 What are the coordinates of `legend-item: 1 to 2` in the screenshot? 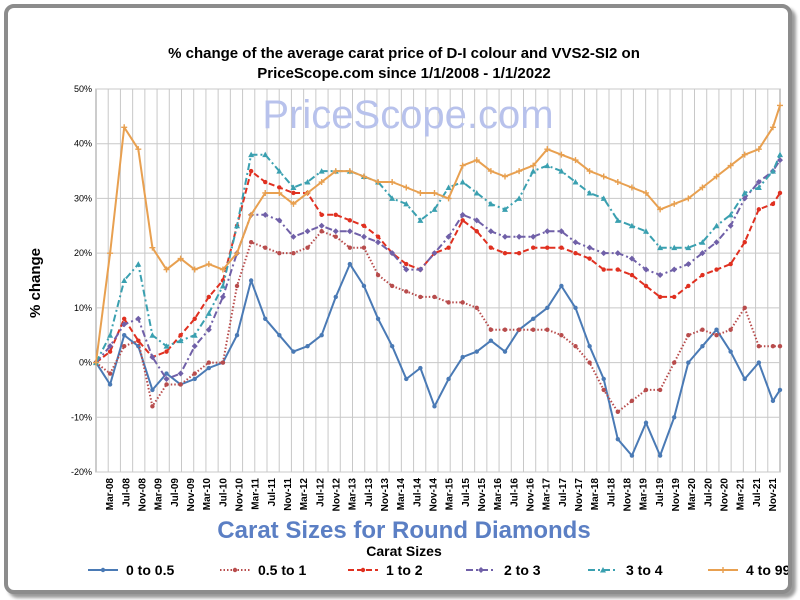 It's located at (385, 570).